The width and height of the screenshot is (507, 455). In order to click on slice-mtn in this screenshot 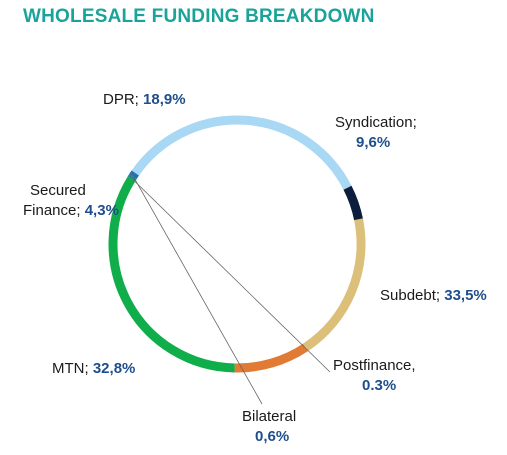, I will do `click(241, 152)`.